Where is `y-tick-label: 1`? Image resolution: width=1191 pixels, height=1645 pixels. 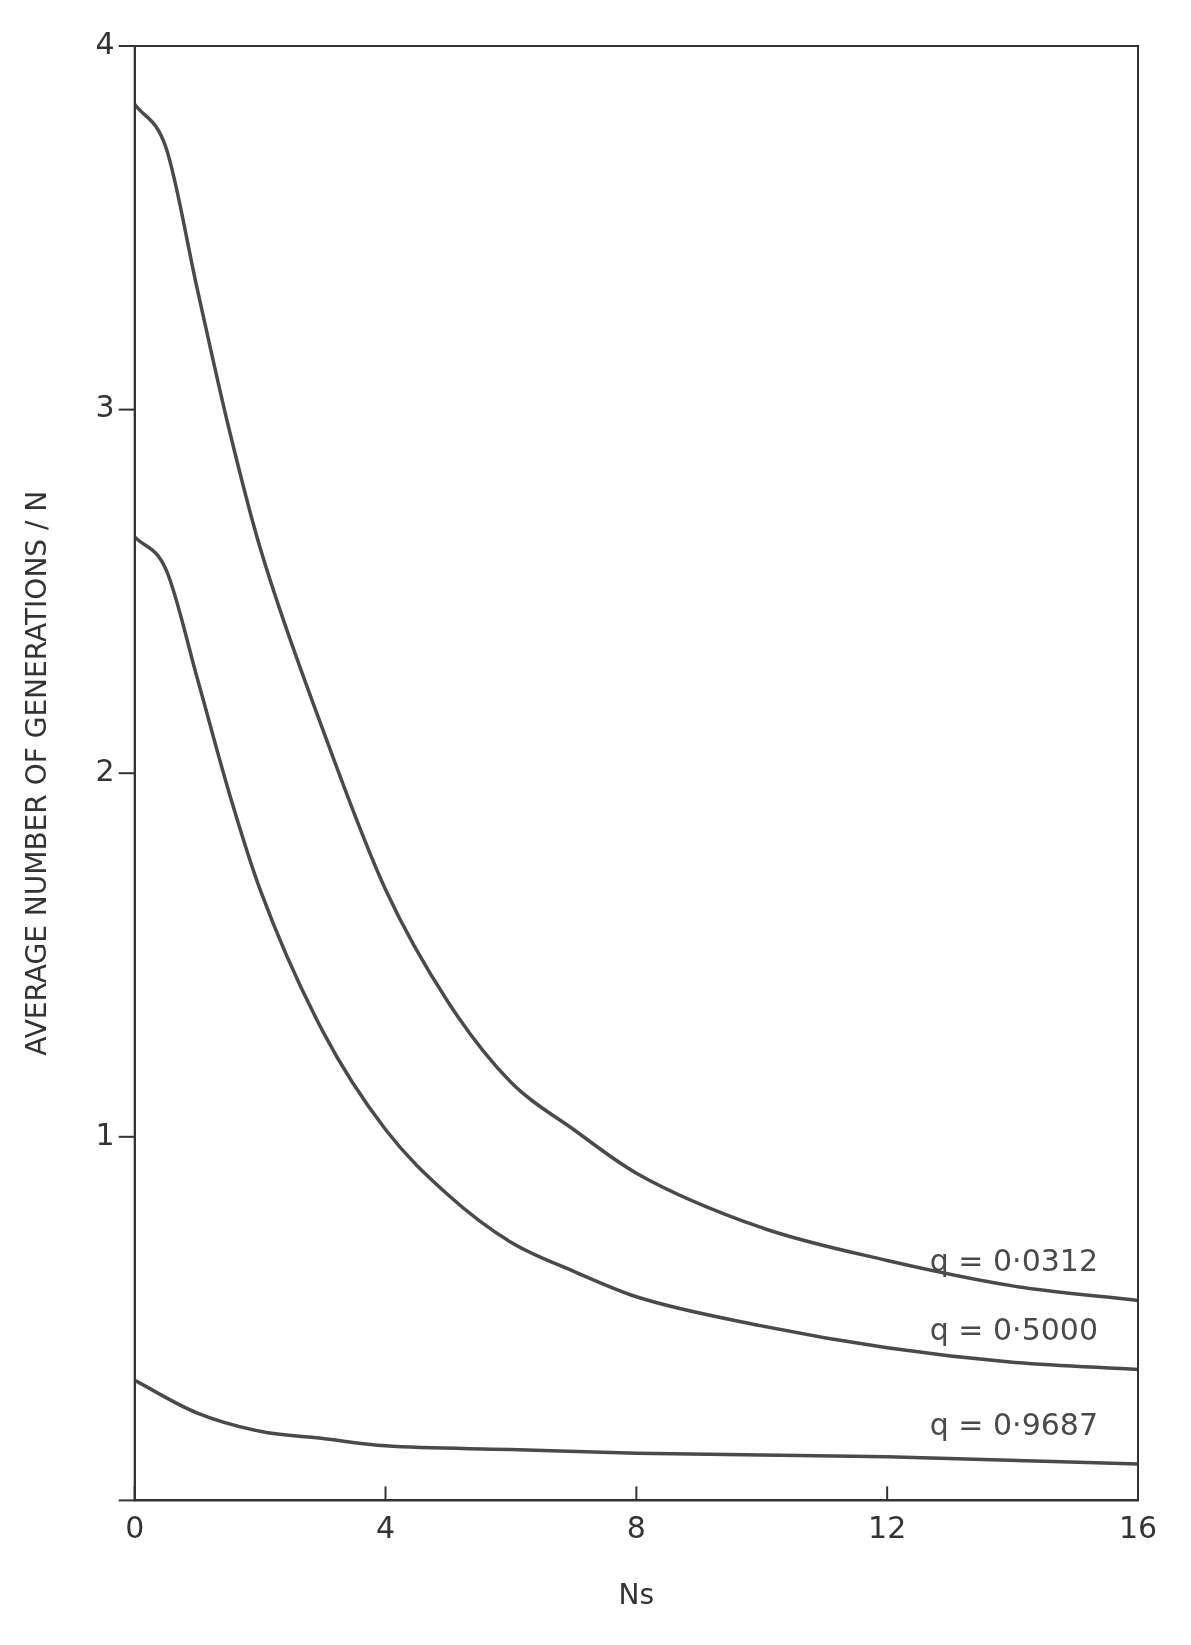 y-tick-label: 1 is located at coordinates (105, 1134).